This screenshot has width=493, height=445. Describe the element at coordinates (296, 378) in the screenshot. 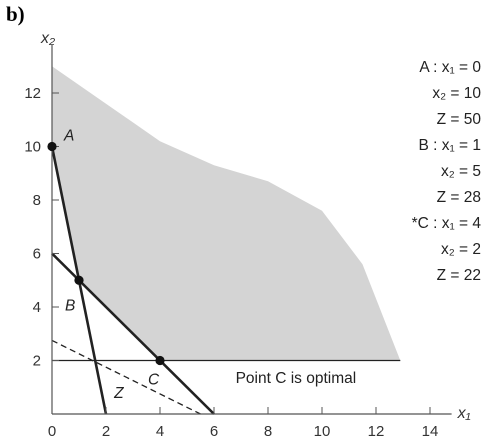

I see `optimal-note: Point C is optimal` at that location.